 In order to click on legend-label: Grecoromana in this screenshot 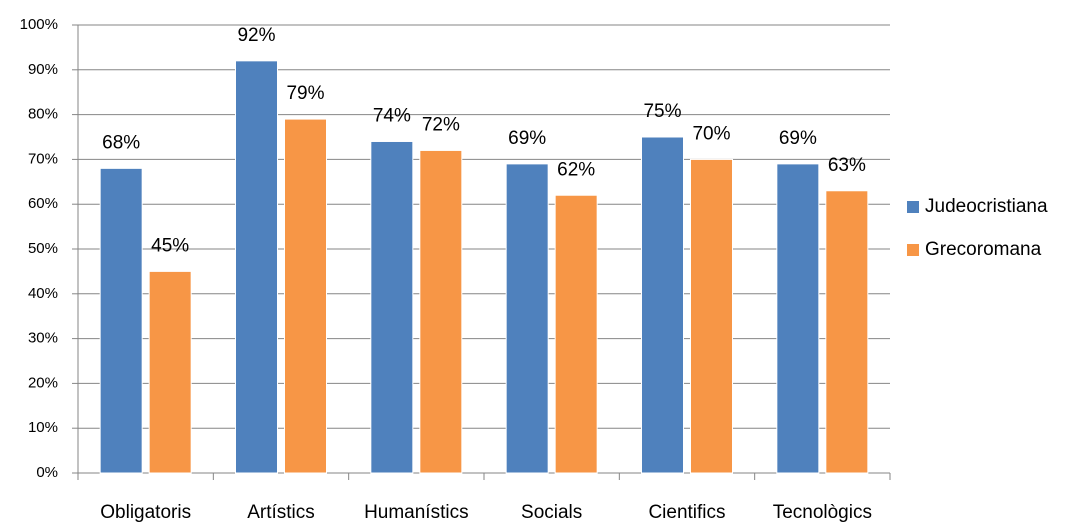, I will do `click(983, 249)`.